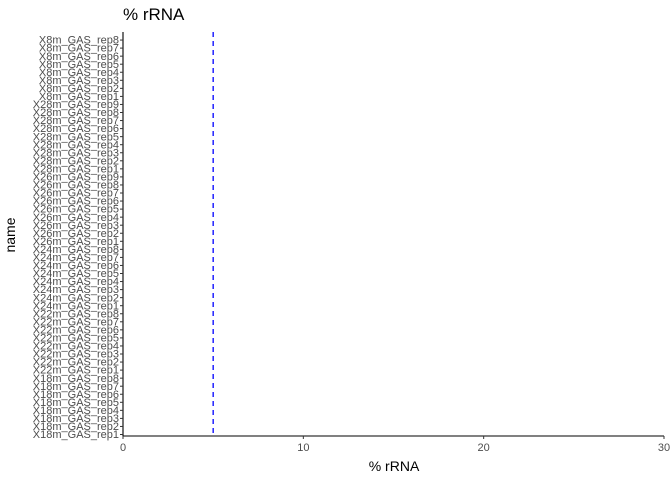 This screenshot has width=672, height=480. What do you see at coordinates (76, 387) in the screenshot?
I see `y-tick-label: X18m_GAS_rep7` at bounding box center [76, 387].